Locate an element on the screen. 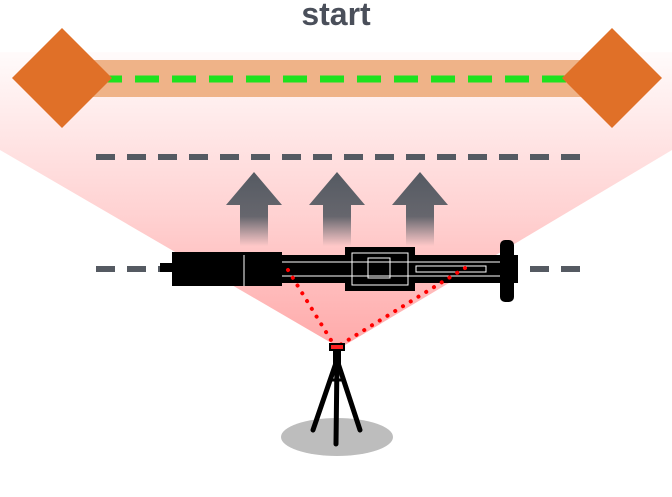  telescope-icon is located at coordinates (339, 271).